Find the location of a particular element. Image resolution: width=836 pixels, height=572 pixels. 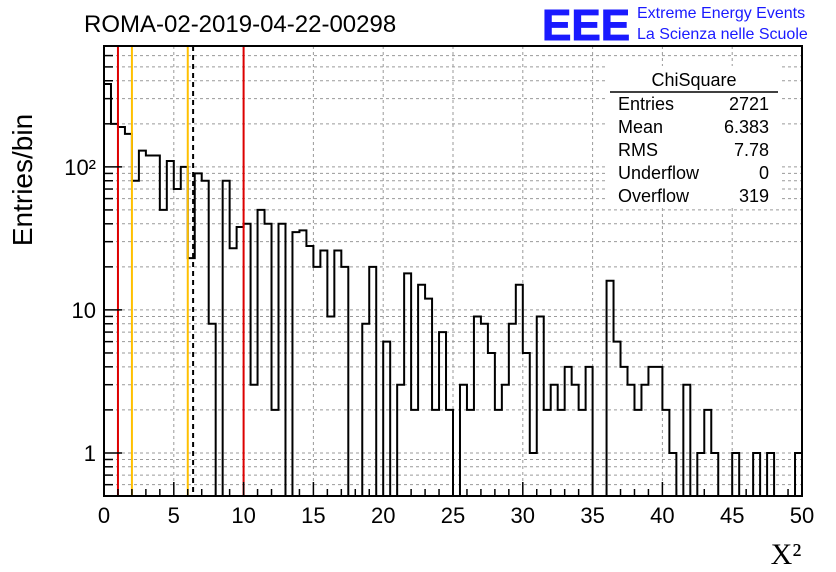

x-tick-label: 35 is located at coordinates (592, 515).